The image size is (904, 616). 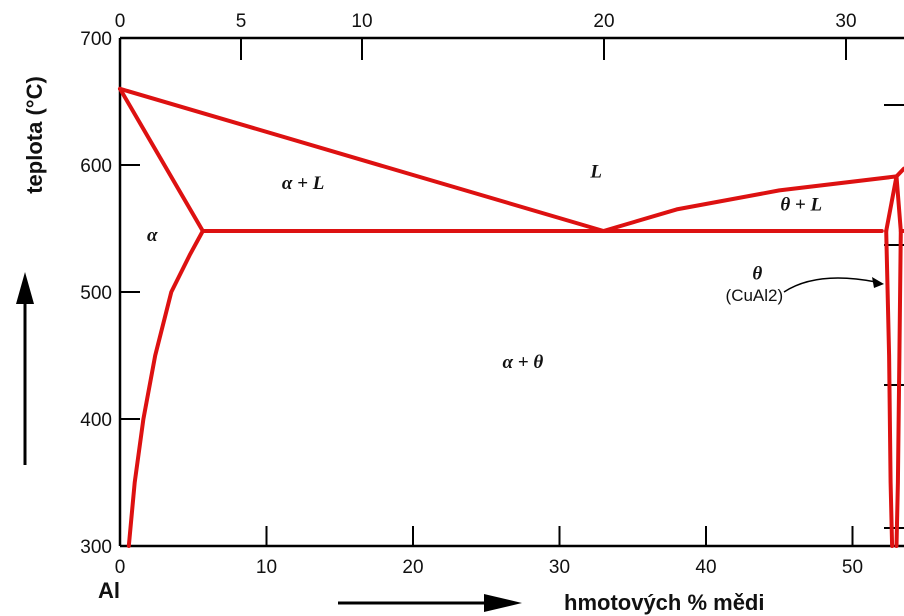 I want to click on y-tick-label: 600, so click(x=96, y=166).